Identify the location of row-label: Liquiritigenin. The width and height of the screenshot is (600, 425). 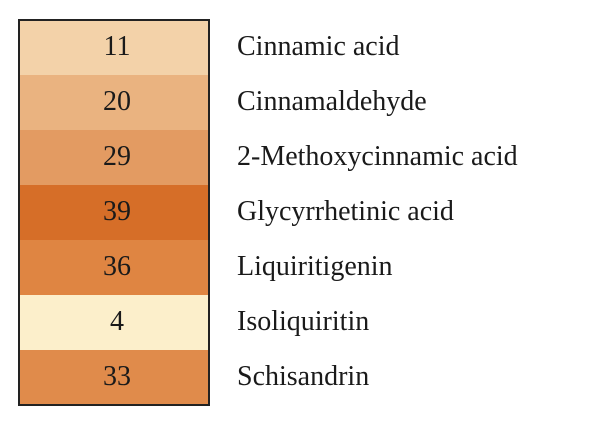
(315, 266).